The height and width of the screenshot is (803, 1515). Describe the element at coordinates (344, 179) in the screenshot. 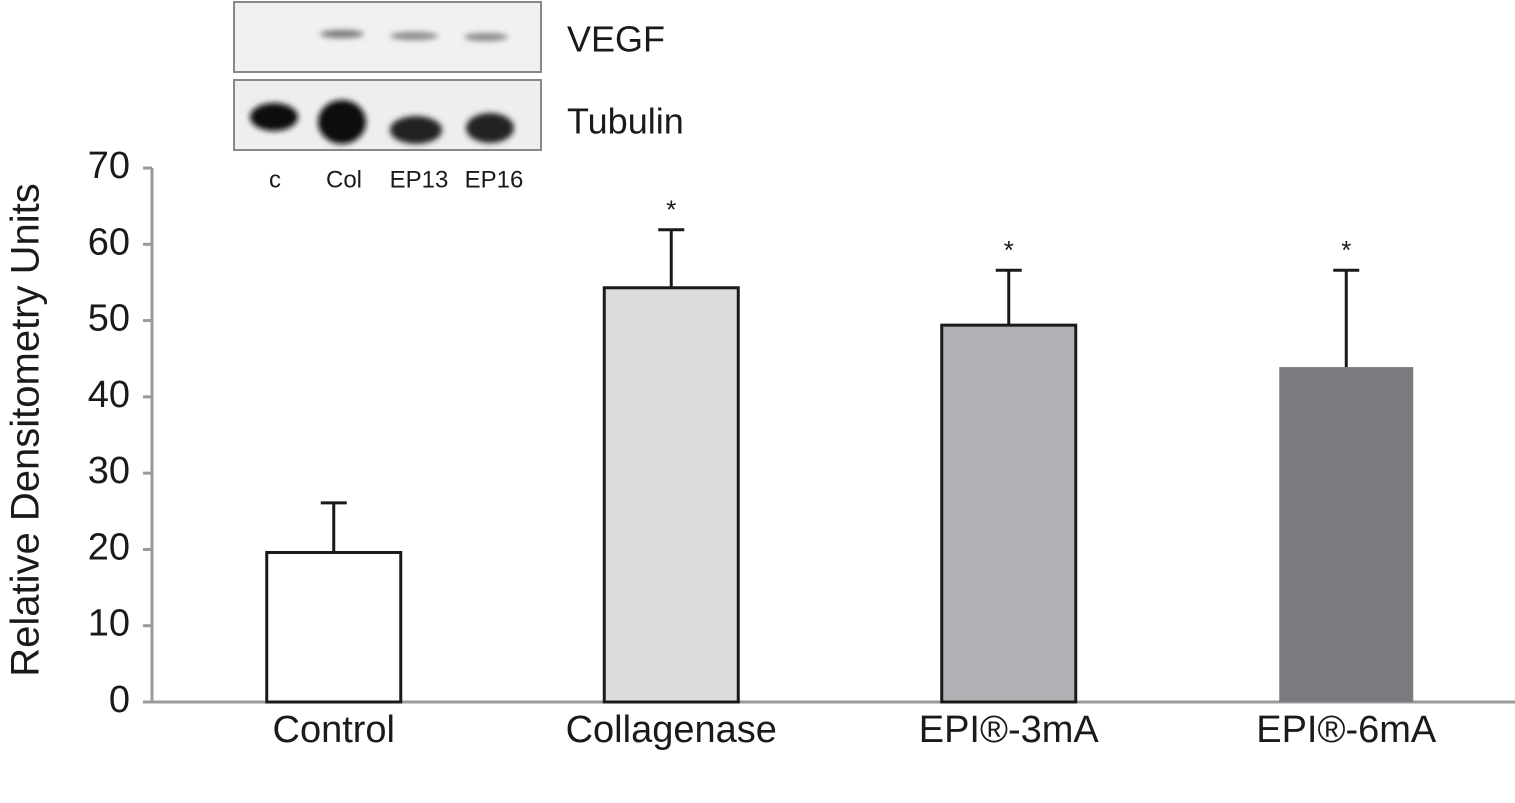

I see `lane-label: Col` at that location.